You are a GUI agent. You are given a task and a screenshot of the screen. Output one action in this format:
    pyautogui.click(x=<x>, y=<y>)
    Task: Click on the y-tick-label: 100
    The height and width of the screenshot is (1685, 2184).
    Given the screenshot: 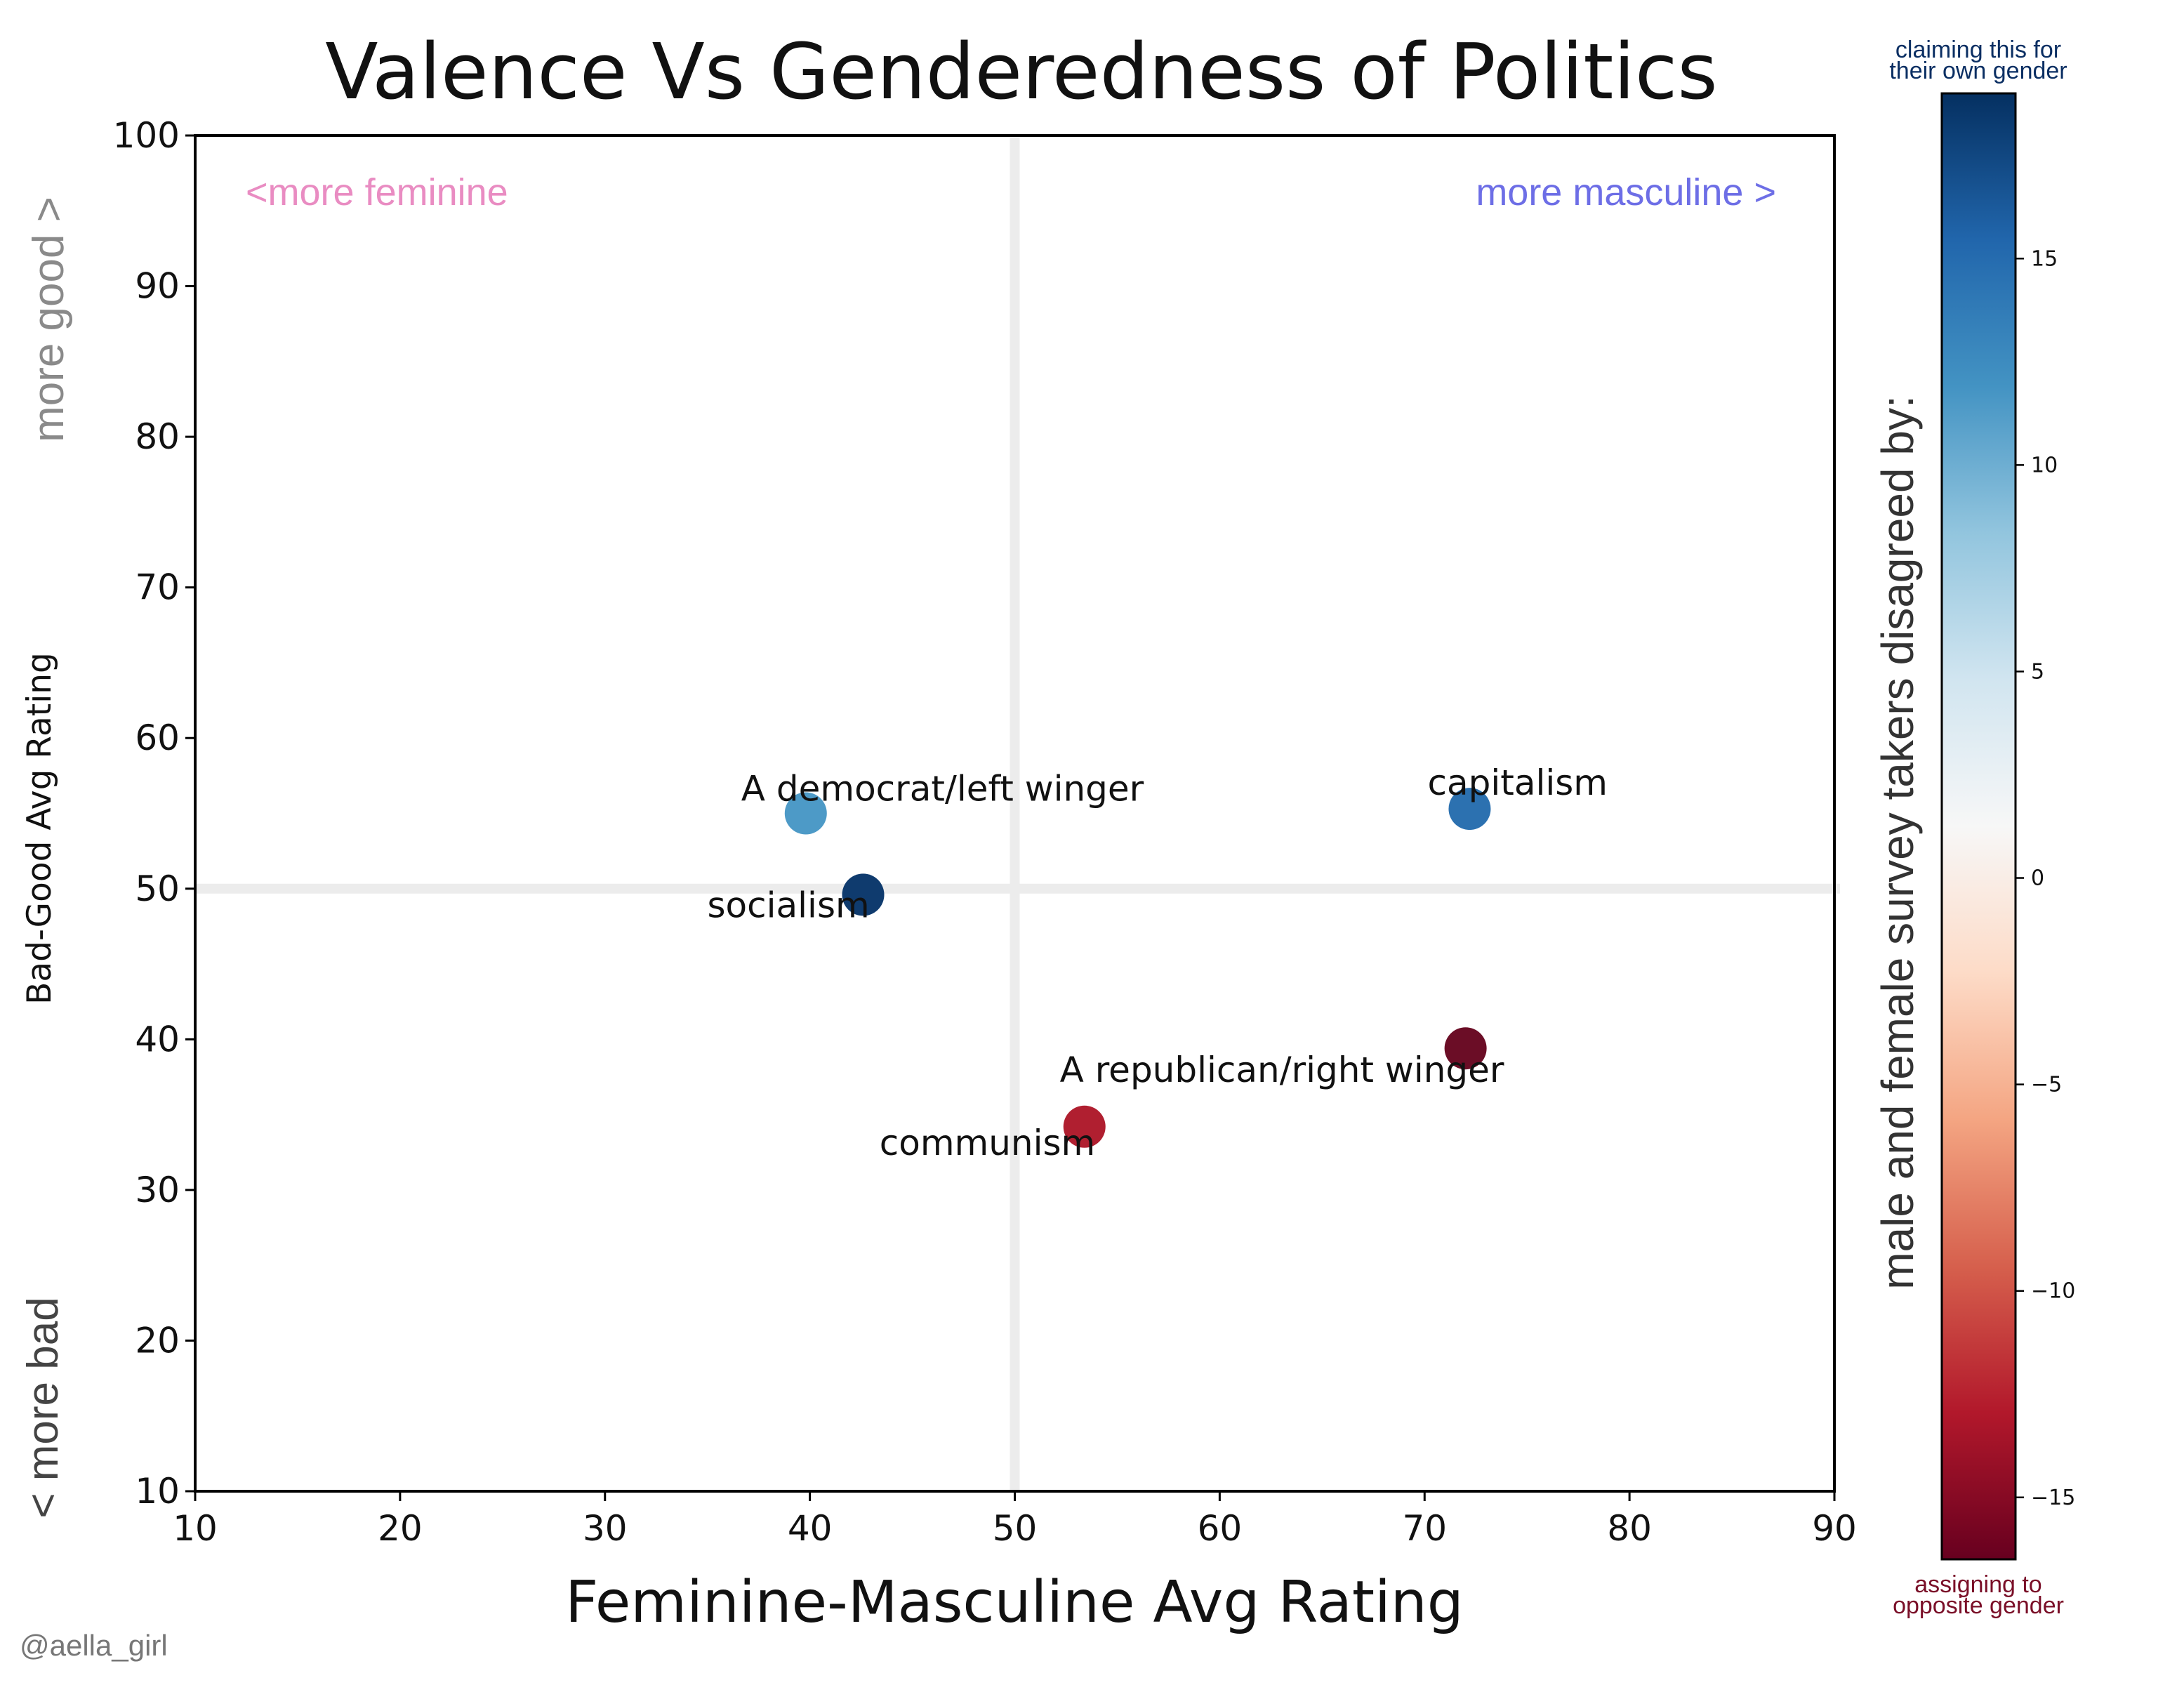 What is the action you would take?
    pyautogui.click(x=146, y=135)
    